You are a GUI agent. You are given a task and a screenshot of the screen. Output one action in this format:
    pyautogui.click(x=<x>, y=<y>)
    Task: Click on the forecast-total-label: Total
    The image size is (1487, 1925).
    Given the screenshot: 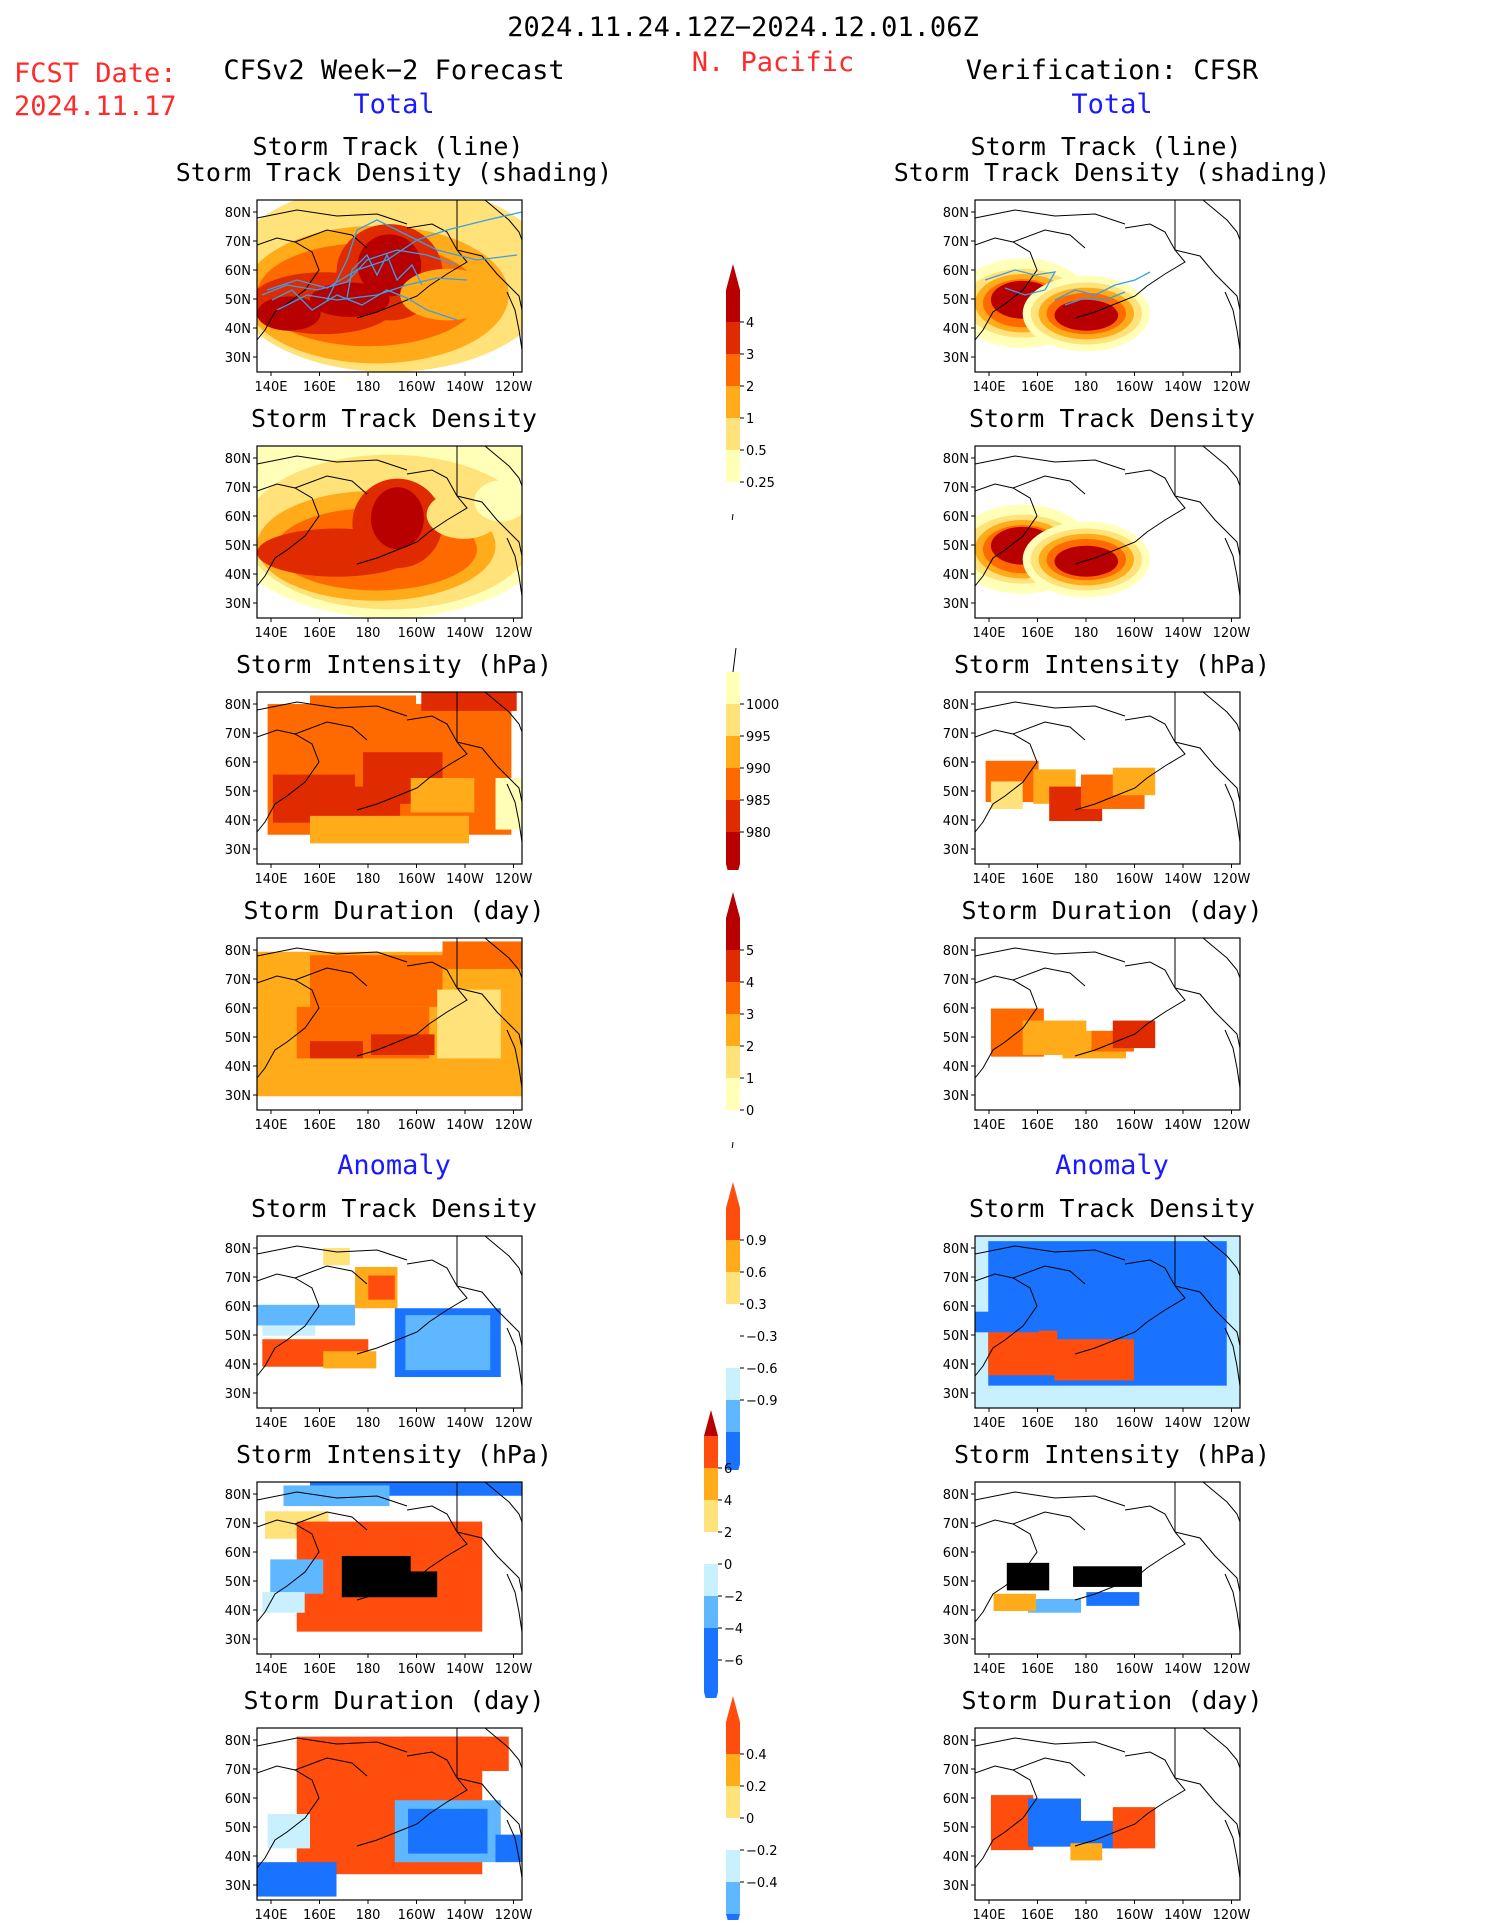 What is the action you would take?
    pyautogui.click(x=394, y=104)
    